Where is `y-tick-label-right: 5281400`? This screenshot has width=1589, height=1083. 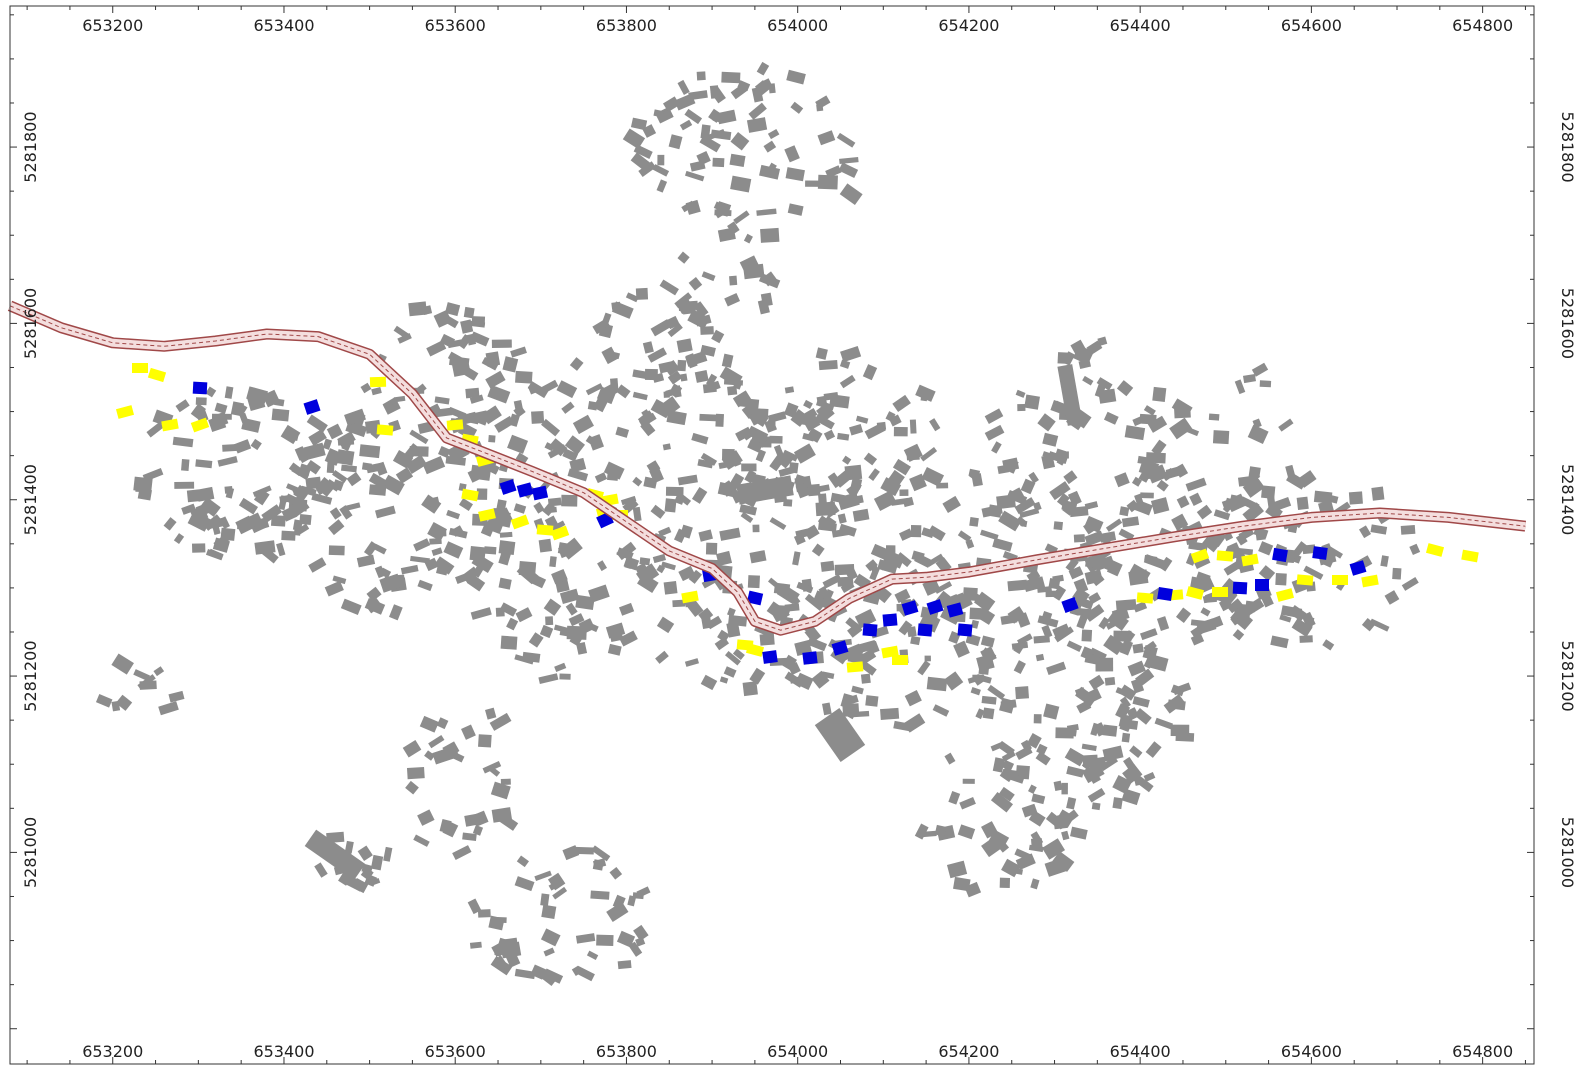
y-tick-label-right: 5281400 is located at coordinates (1567, 499).